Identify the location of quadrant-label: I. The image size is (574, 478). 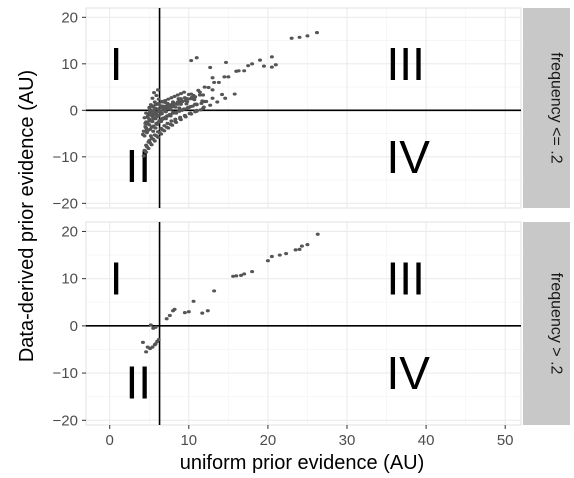
(116, 64).